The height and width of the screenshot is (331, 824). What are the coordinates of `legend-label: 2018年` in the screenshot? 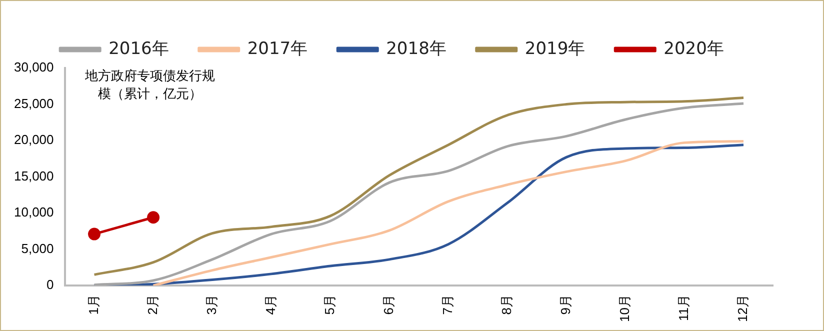 It's located at (416, 48).